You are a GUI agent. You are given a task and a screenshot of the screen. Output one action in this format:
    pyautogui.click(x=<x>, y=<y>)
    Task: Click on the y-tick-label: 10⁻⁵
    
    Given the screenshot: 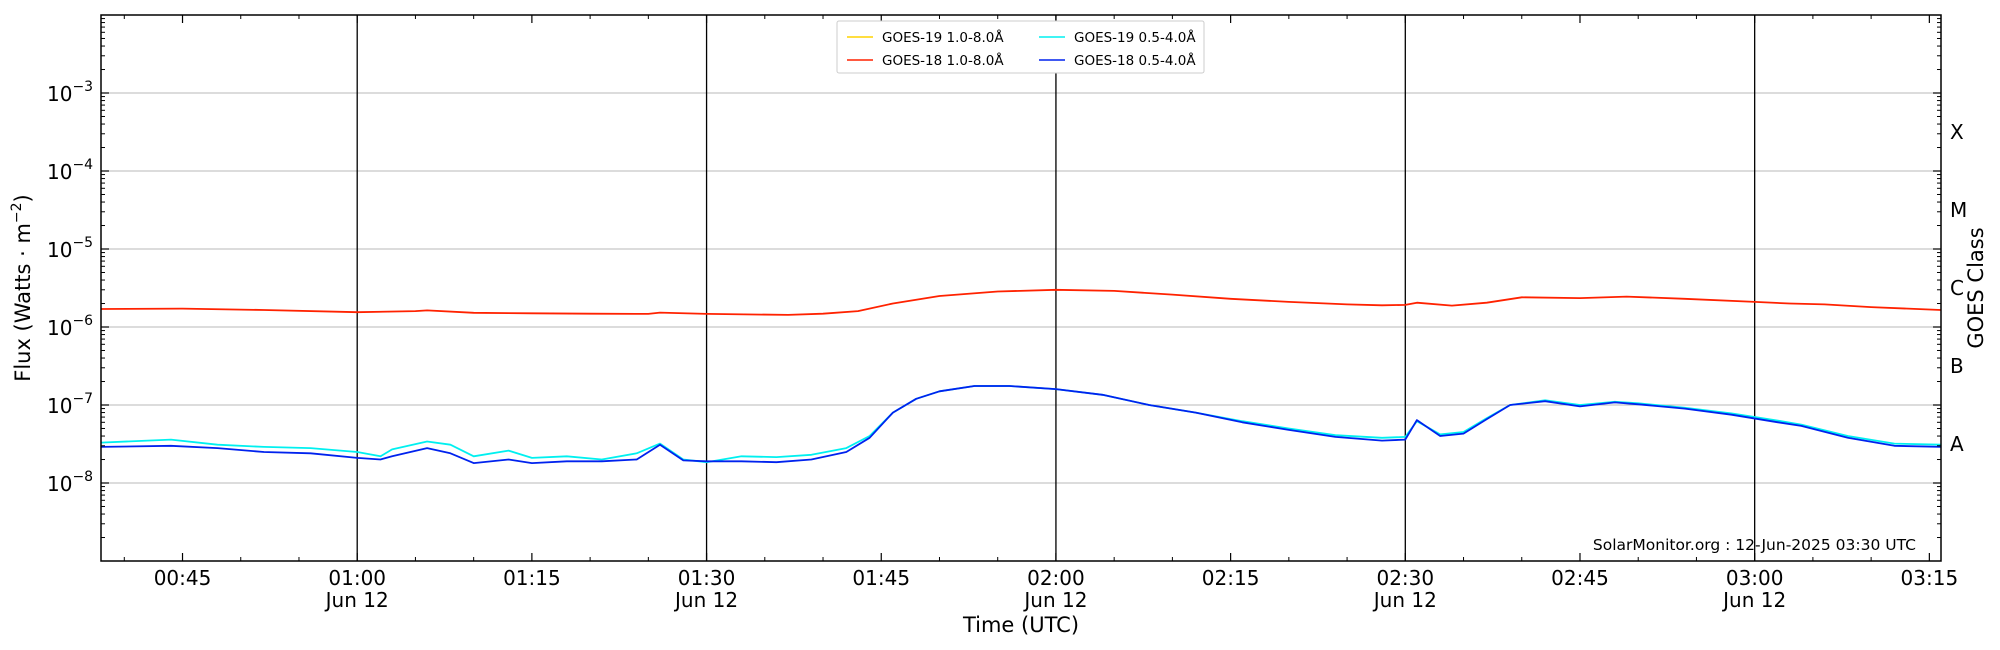 What is the action you would take?
    pyautogui.click(x=70, y=248)
    